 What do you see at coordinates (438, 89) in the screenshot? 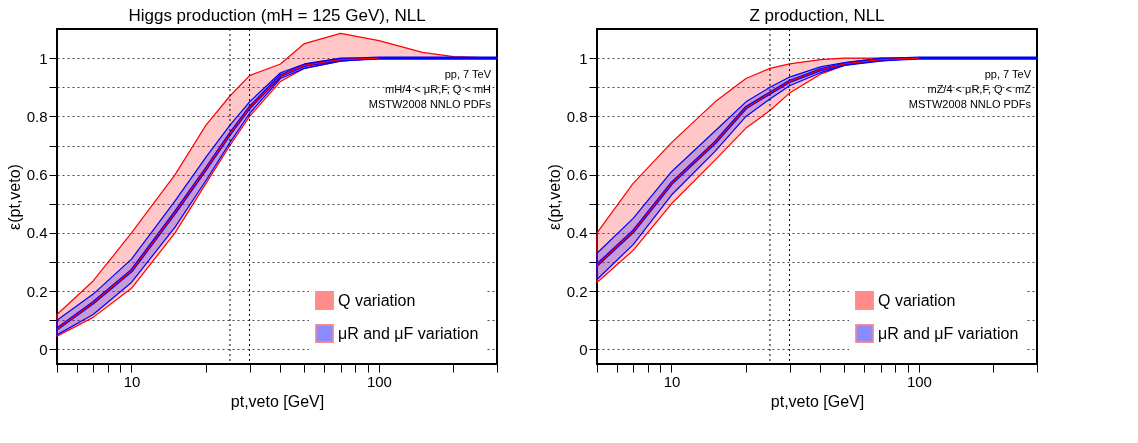
I see `annotation: mH/4 < μR,F, Q < mH` at bounding box center [438, 89].